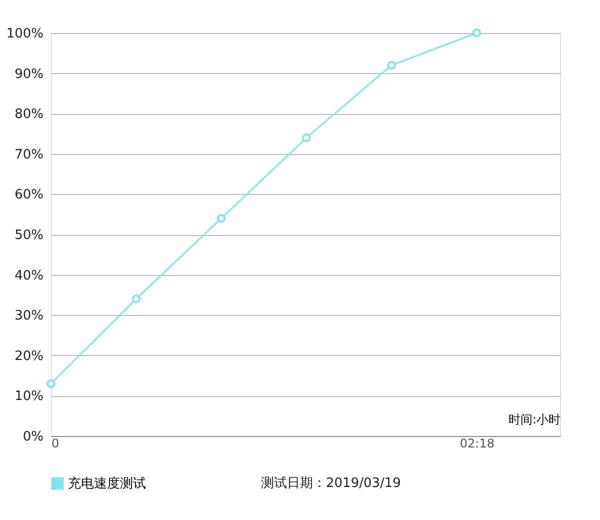  What do you see at coordinates (29, 235) in the screenshot?
I see `y-tick-label: 50%` at bounding box center [29, 235].